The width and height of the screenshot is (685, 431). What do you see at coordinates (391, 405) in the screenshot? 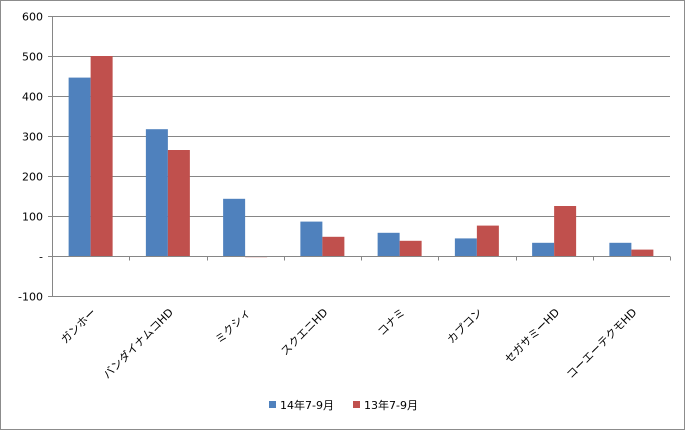
I see `legend-label: 13年7-9月` at bounding box center [391, 405].